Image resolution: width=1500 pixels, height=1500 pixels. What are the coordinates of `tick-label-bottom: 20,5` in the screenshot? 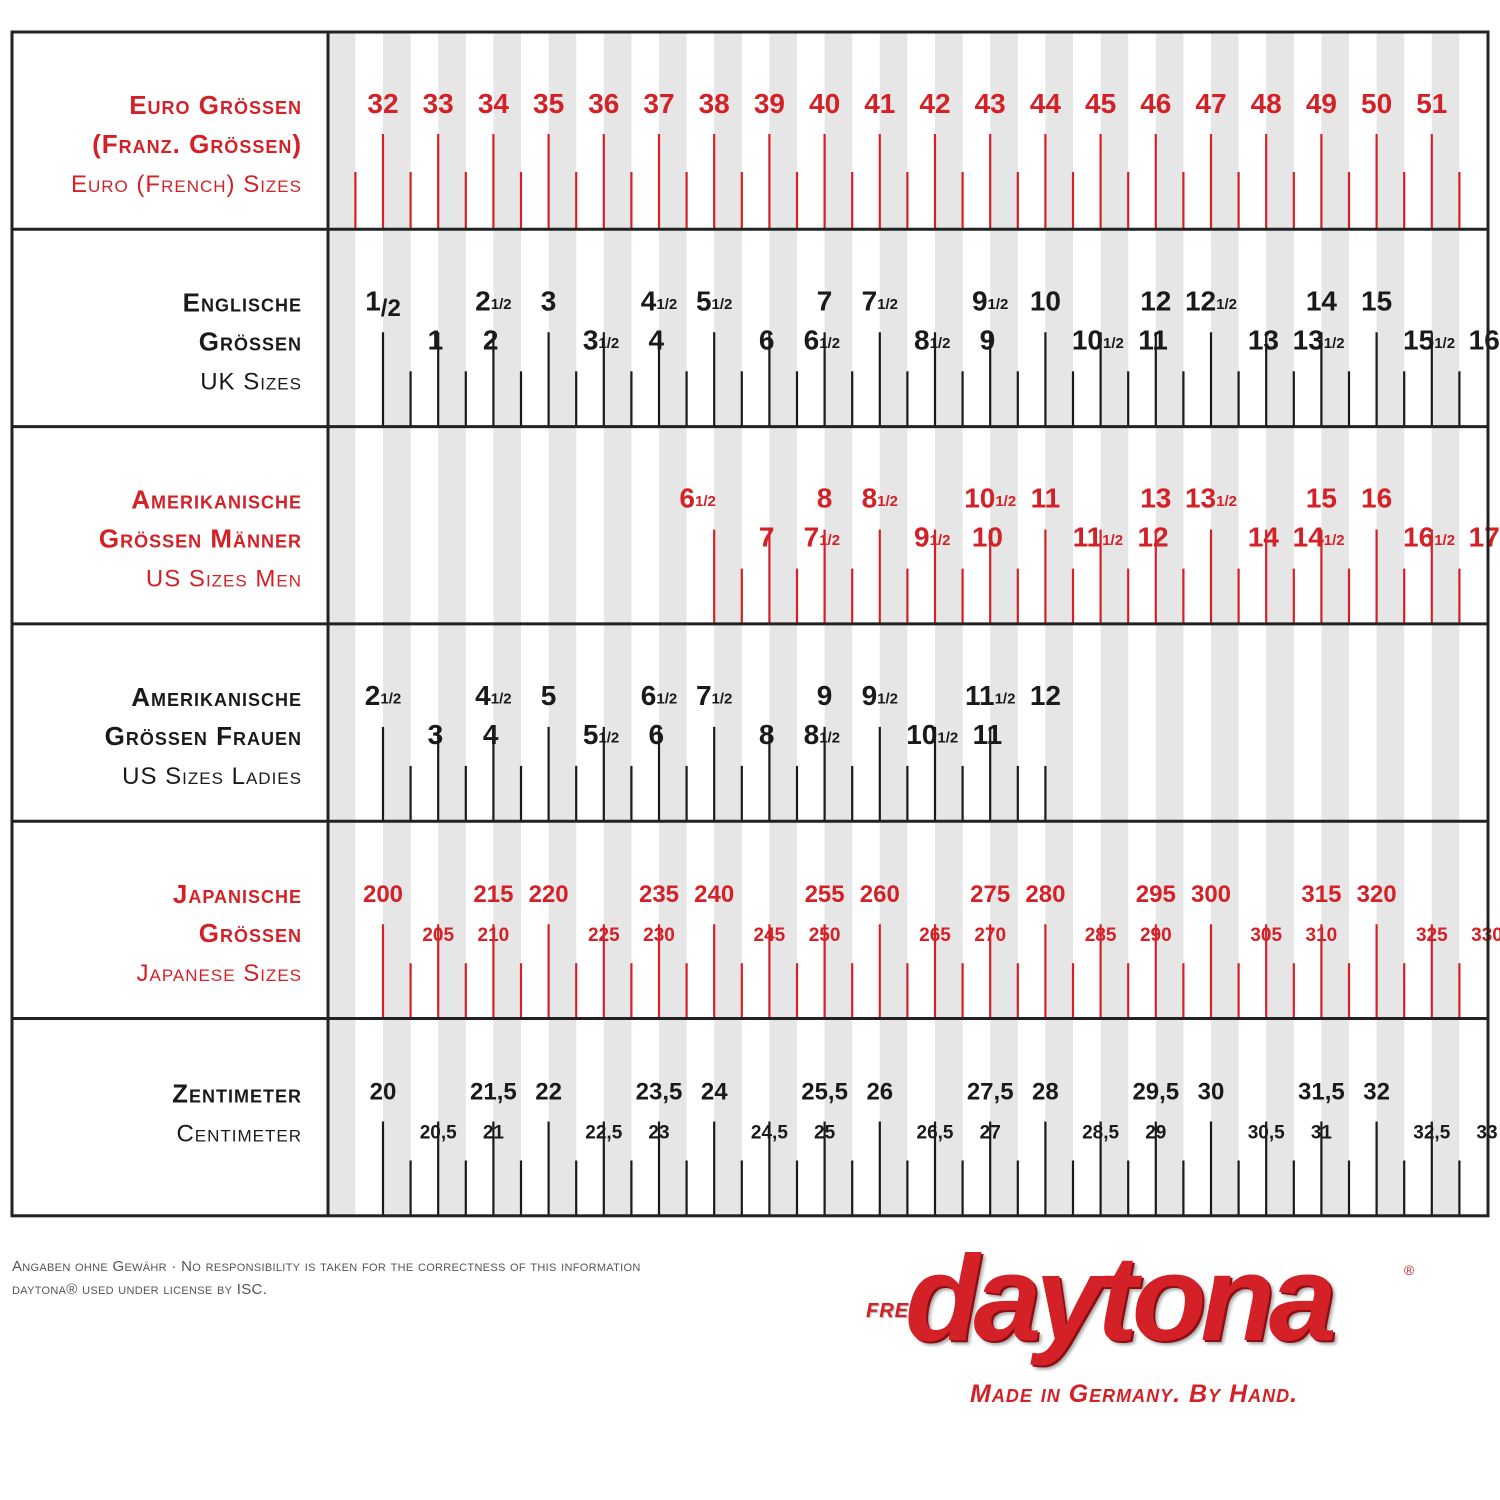 It's located at (438, 1133).